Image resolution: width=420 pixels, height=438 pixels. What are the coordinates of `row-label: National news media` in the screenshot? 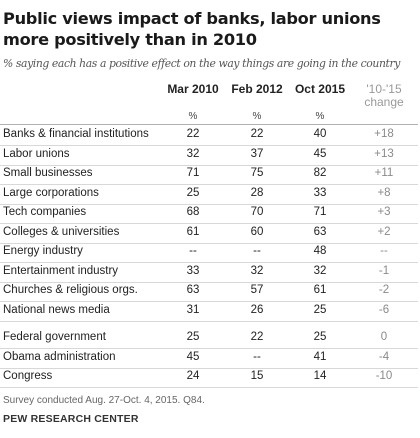 It's located at (56, 309).